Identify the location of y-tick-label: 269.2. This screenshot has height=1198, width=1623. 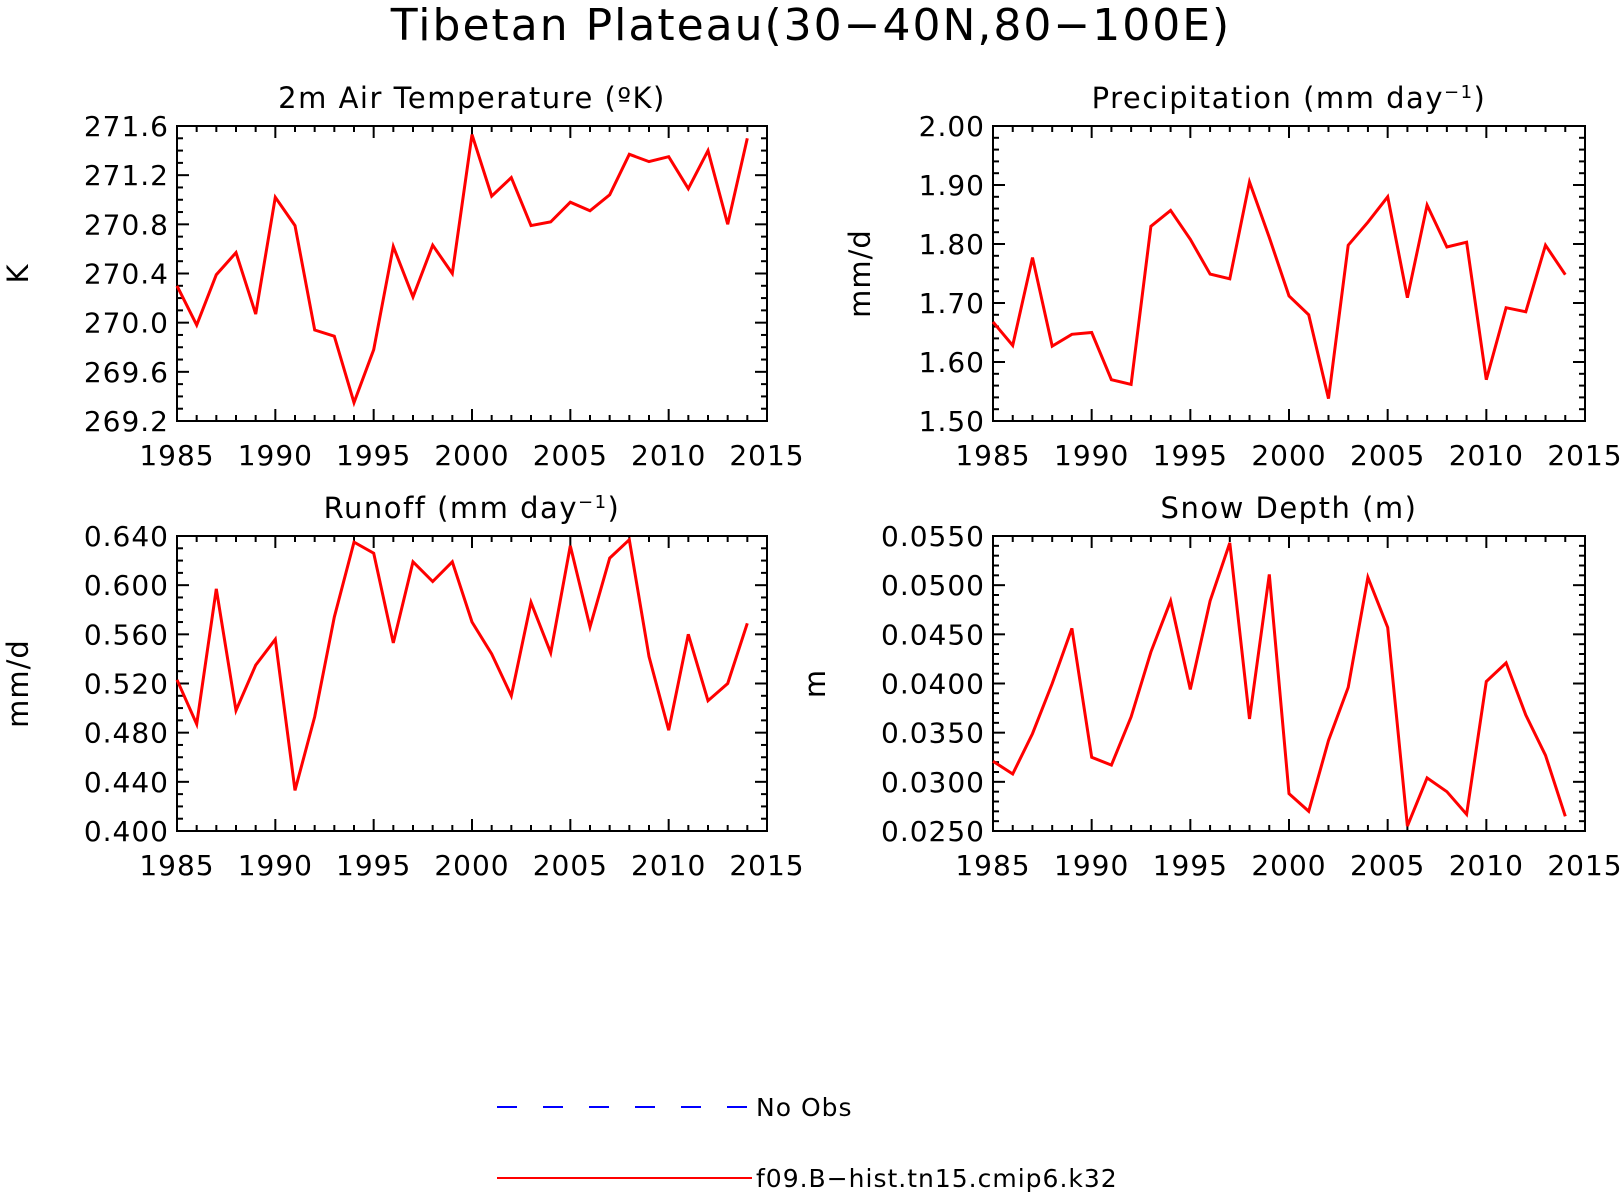
(126, 421).